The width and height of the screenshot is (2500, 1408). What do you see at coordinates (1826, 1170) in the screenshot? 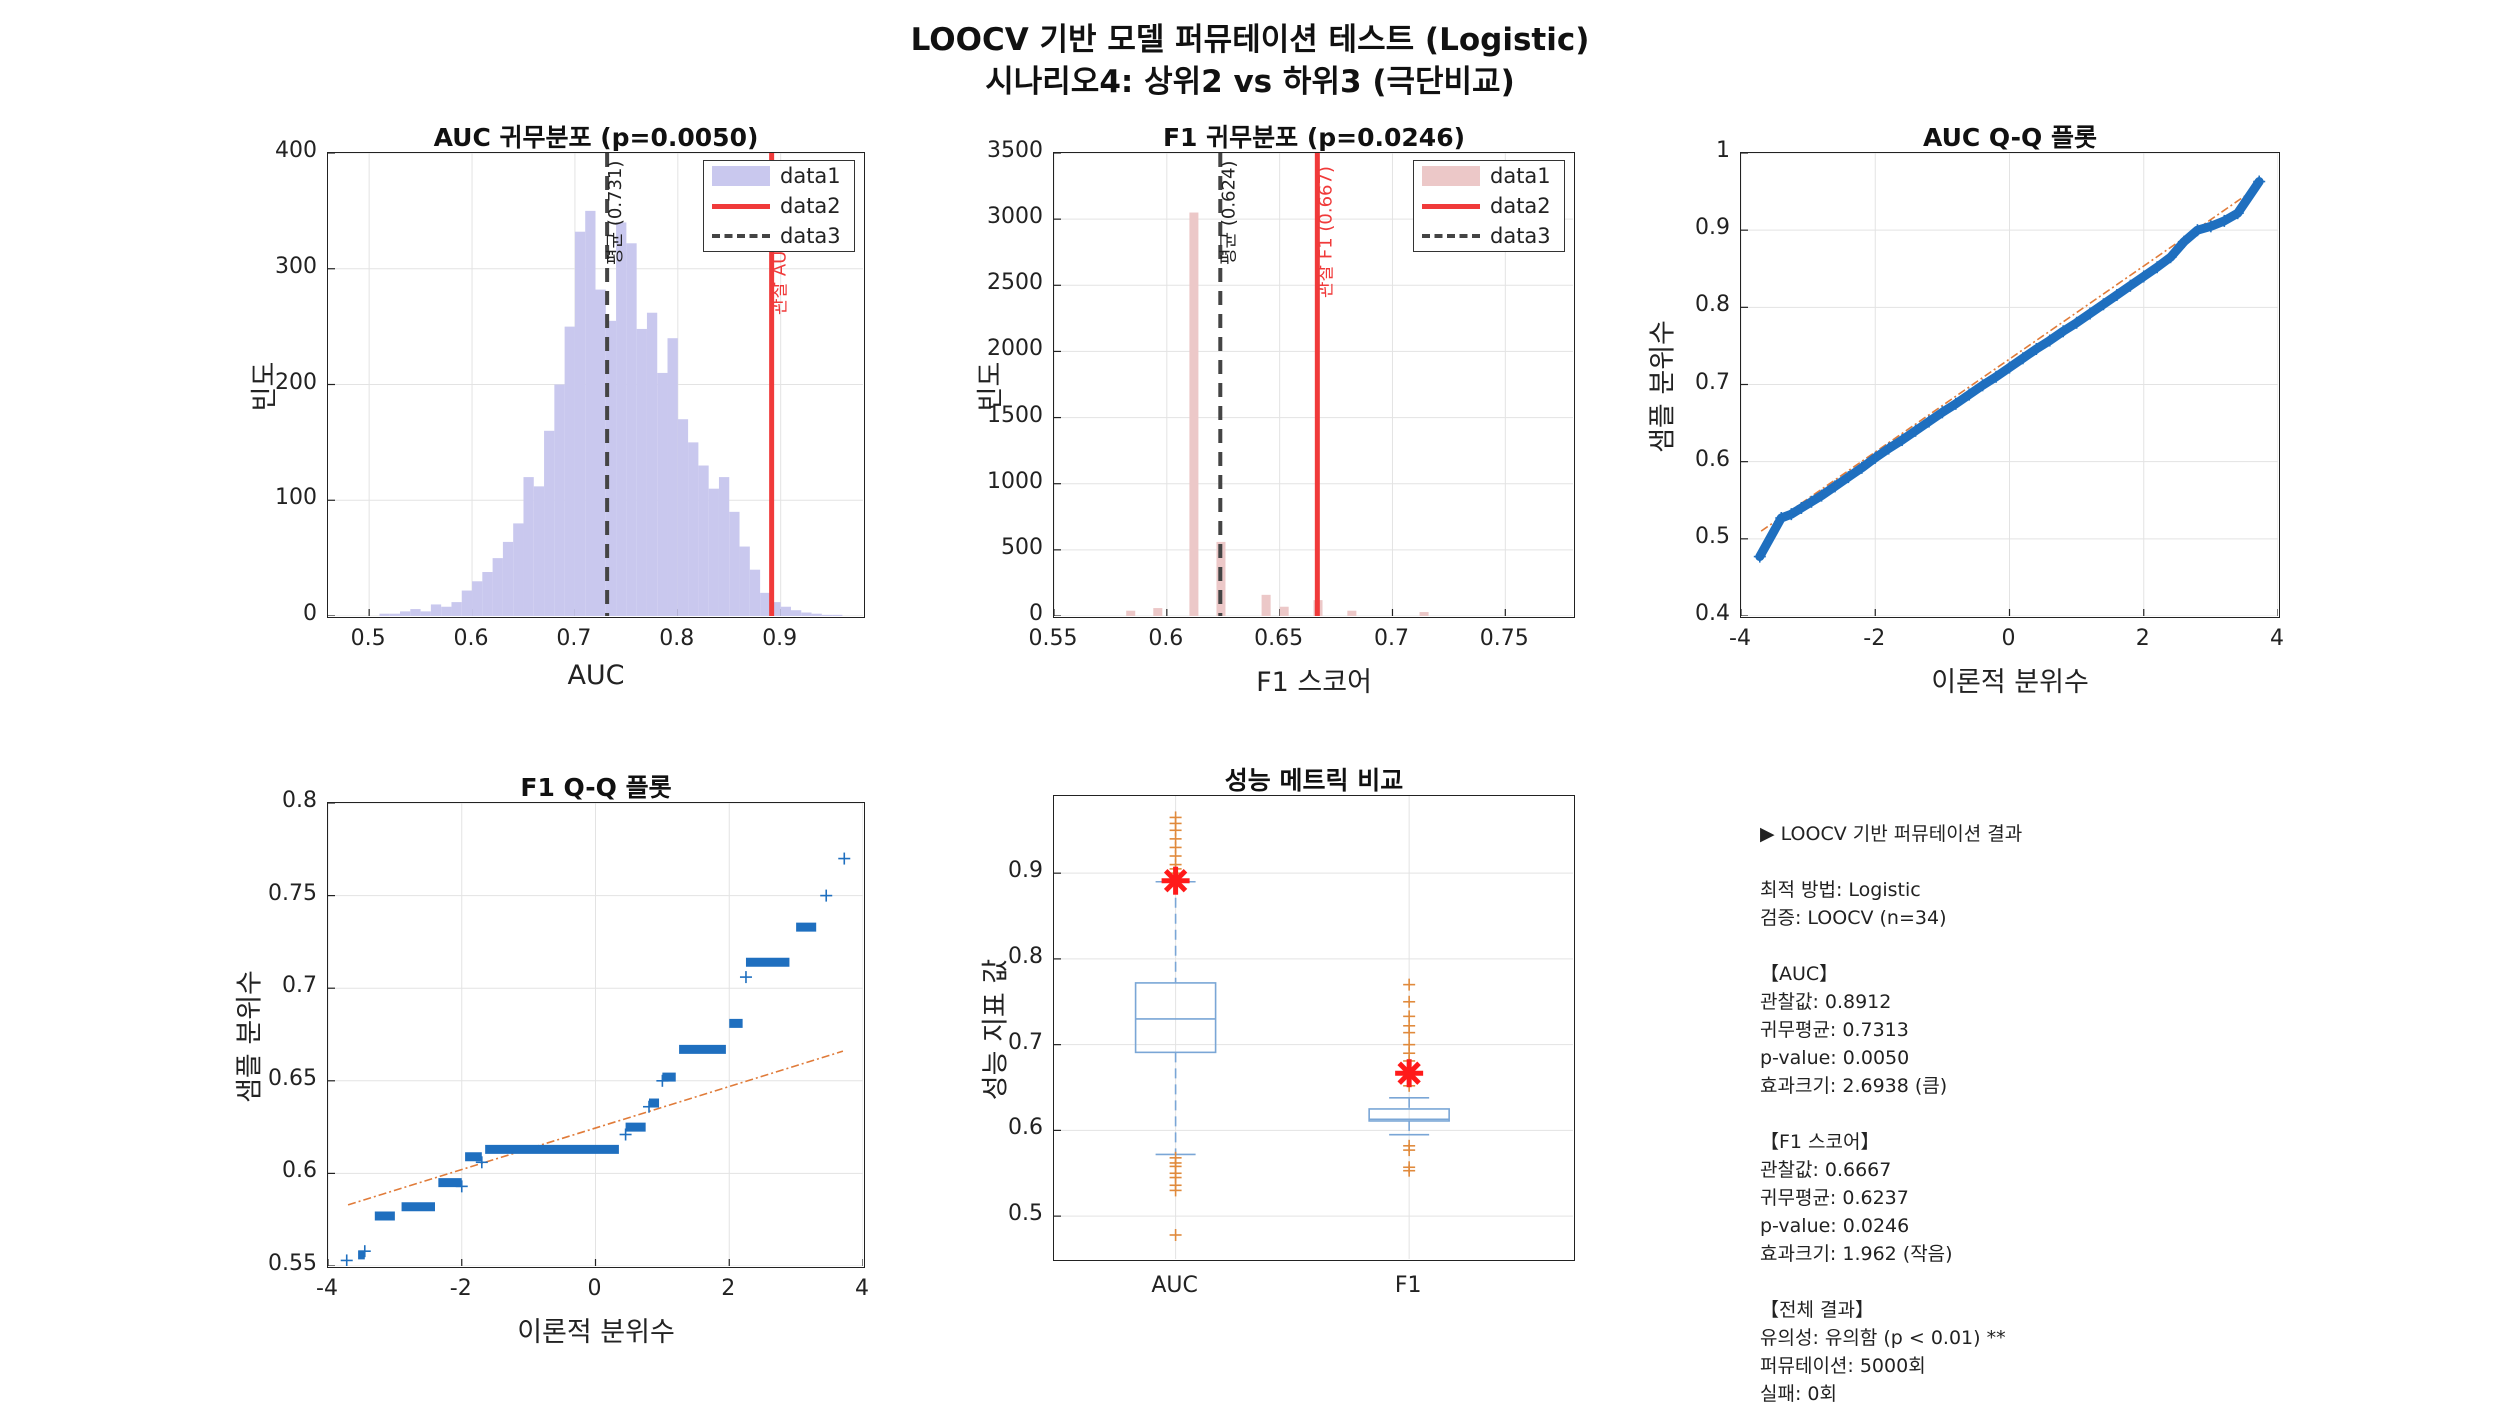
I see `summary-line: 관찰값: 0.6667` at bounding box center [1826, 1170].